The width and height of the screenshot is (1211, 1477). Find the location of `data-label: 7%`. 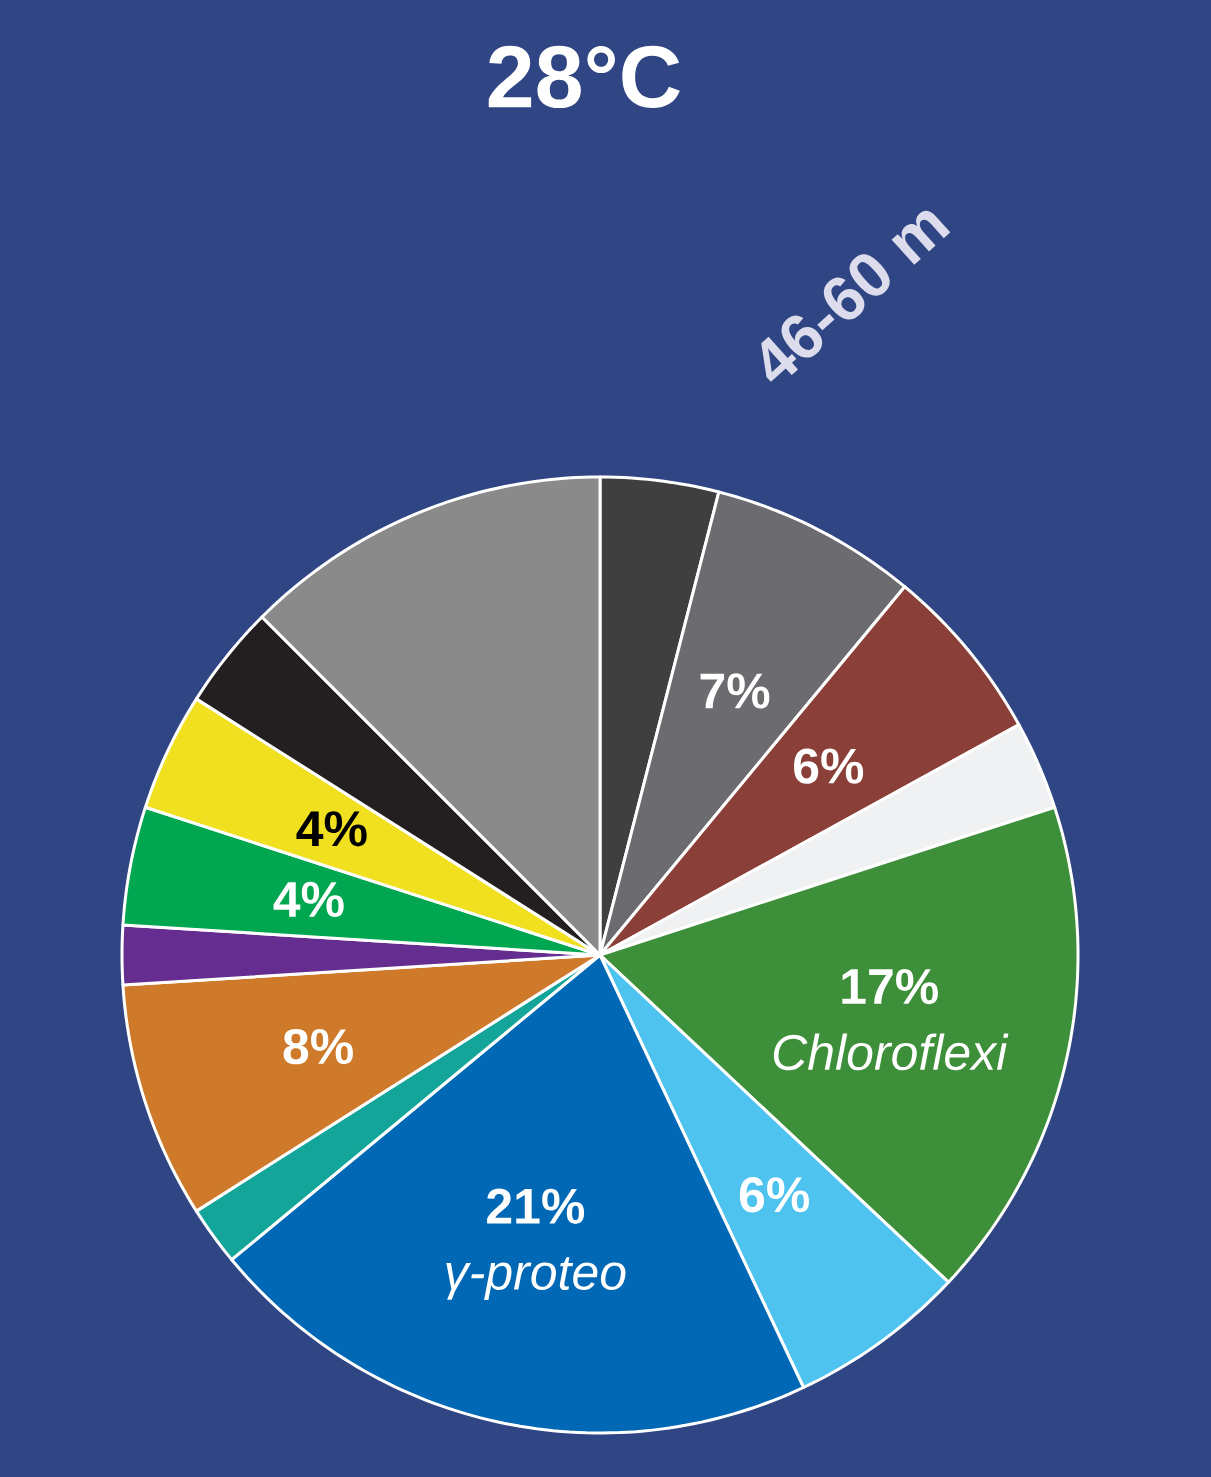

data-label: 7% is located at coordinates (735, 691).